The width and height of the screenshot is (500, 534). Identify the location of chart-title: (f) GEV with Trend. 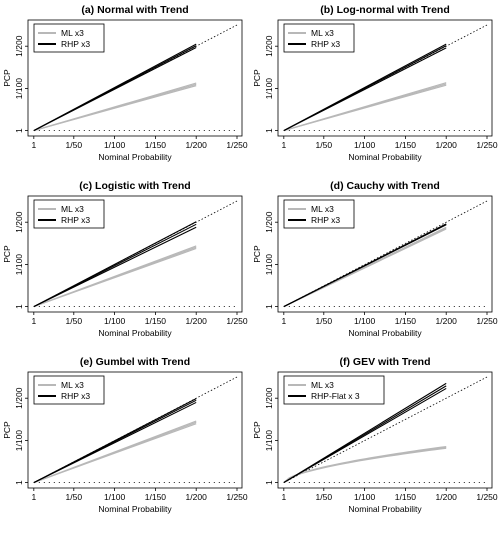
(385, 362).